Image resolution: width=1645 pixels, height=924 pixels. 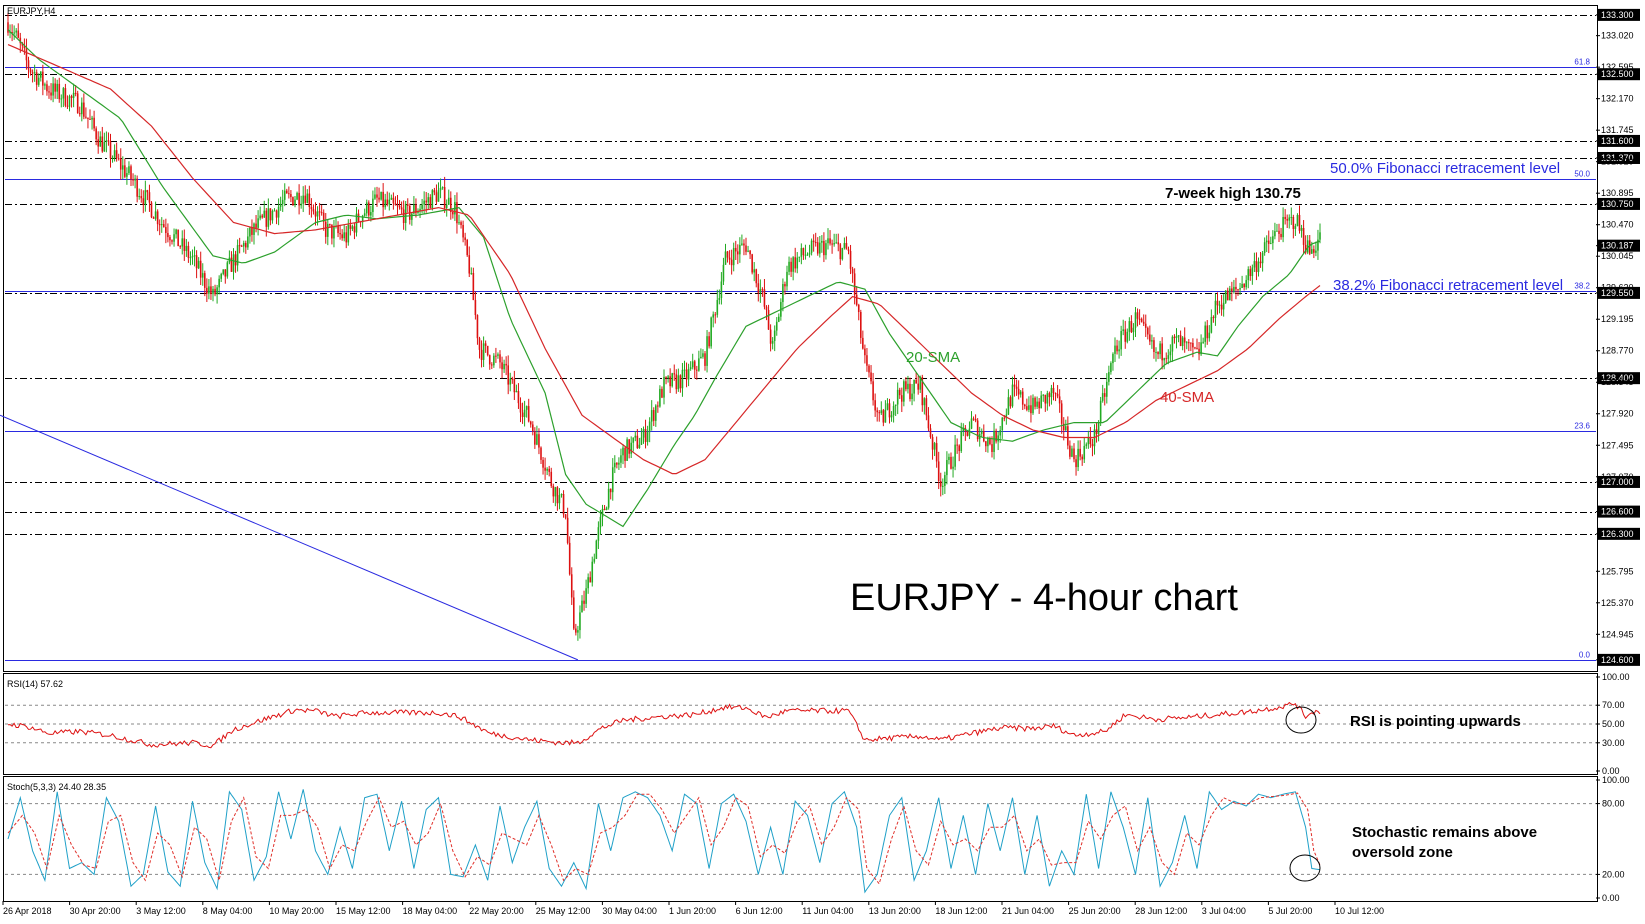 I want to click on stoch-panel-frame, so click(x=800, y=839).